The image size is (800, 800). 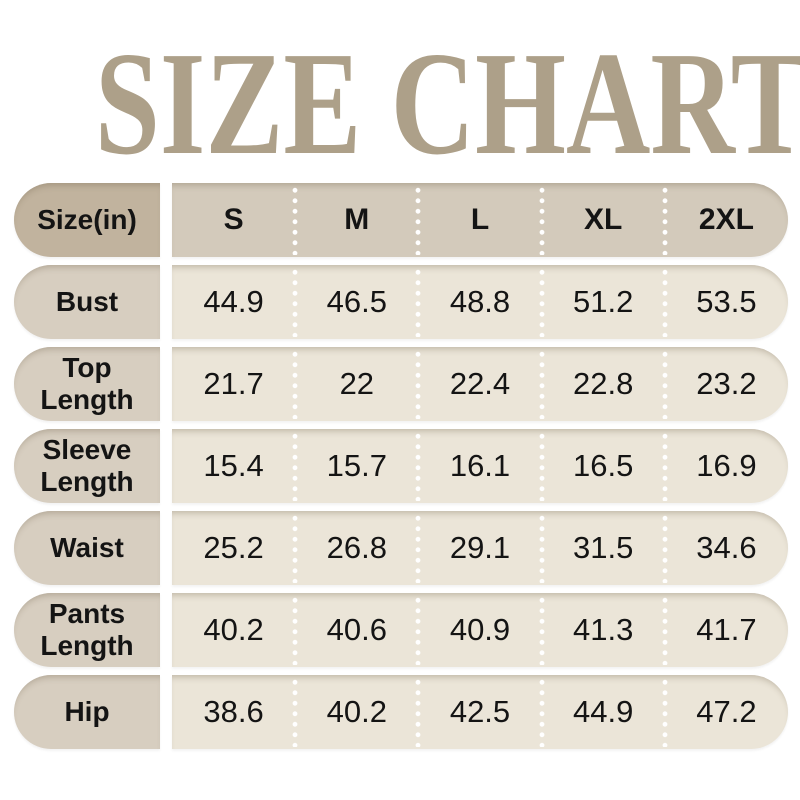 I want to click on value-cell: 41.7, so click(x=726, y=629).